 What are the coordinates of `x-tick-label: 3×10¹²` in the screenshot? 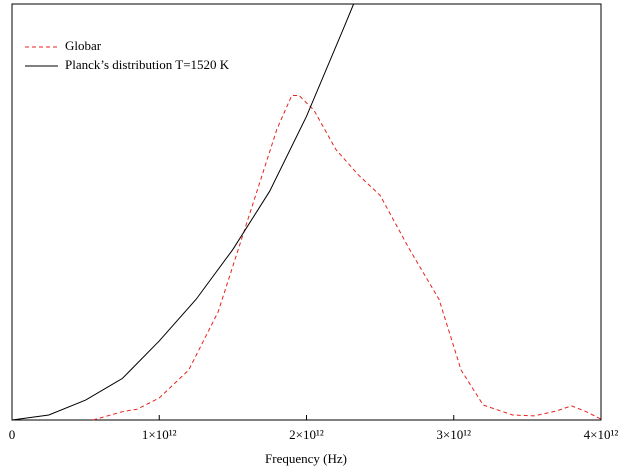 It's located at (453, 434).